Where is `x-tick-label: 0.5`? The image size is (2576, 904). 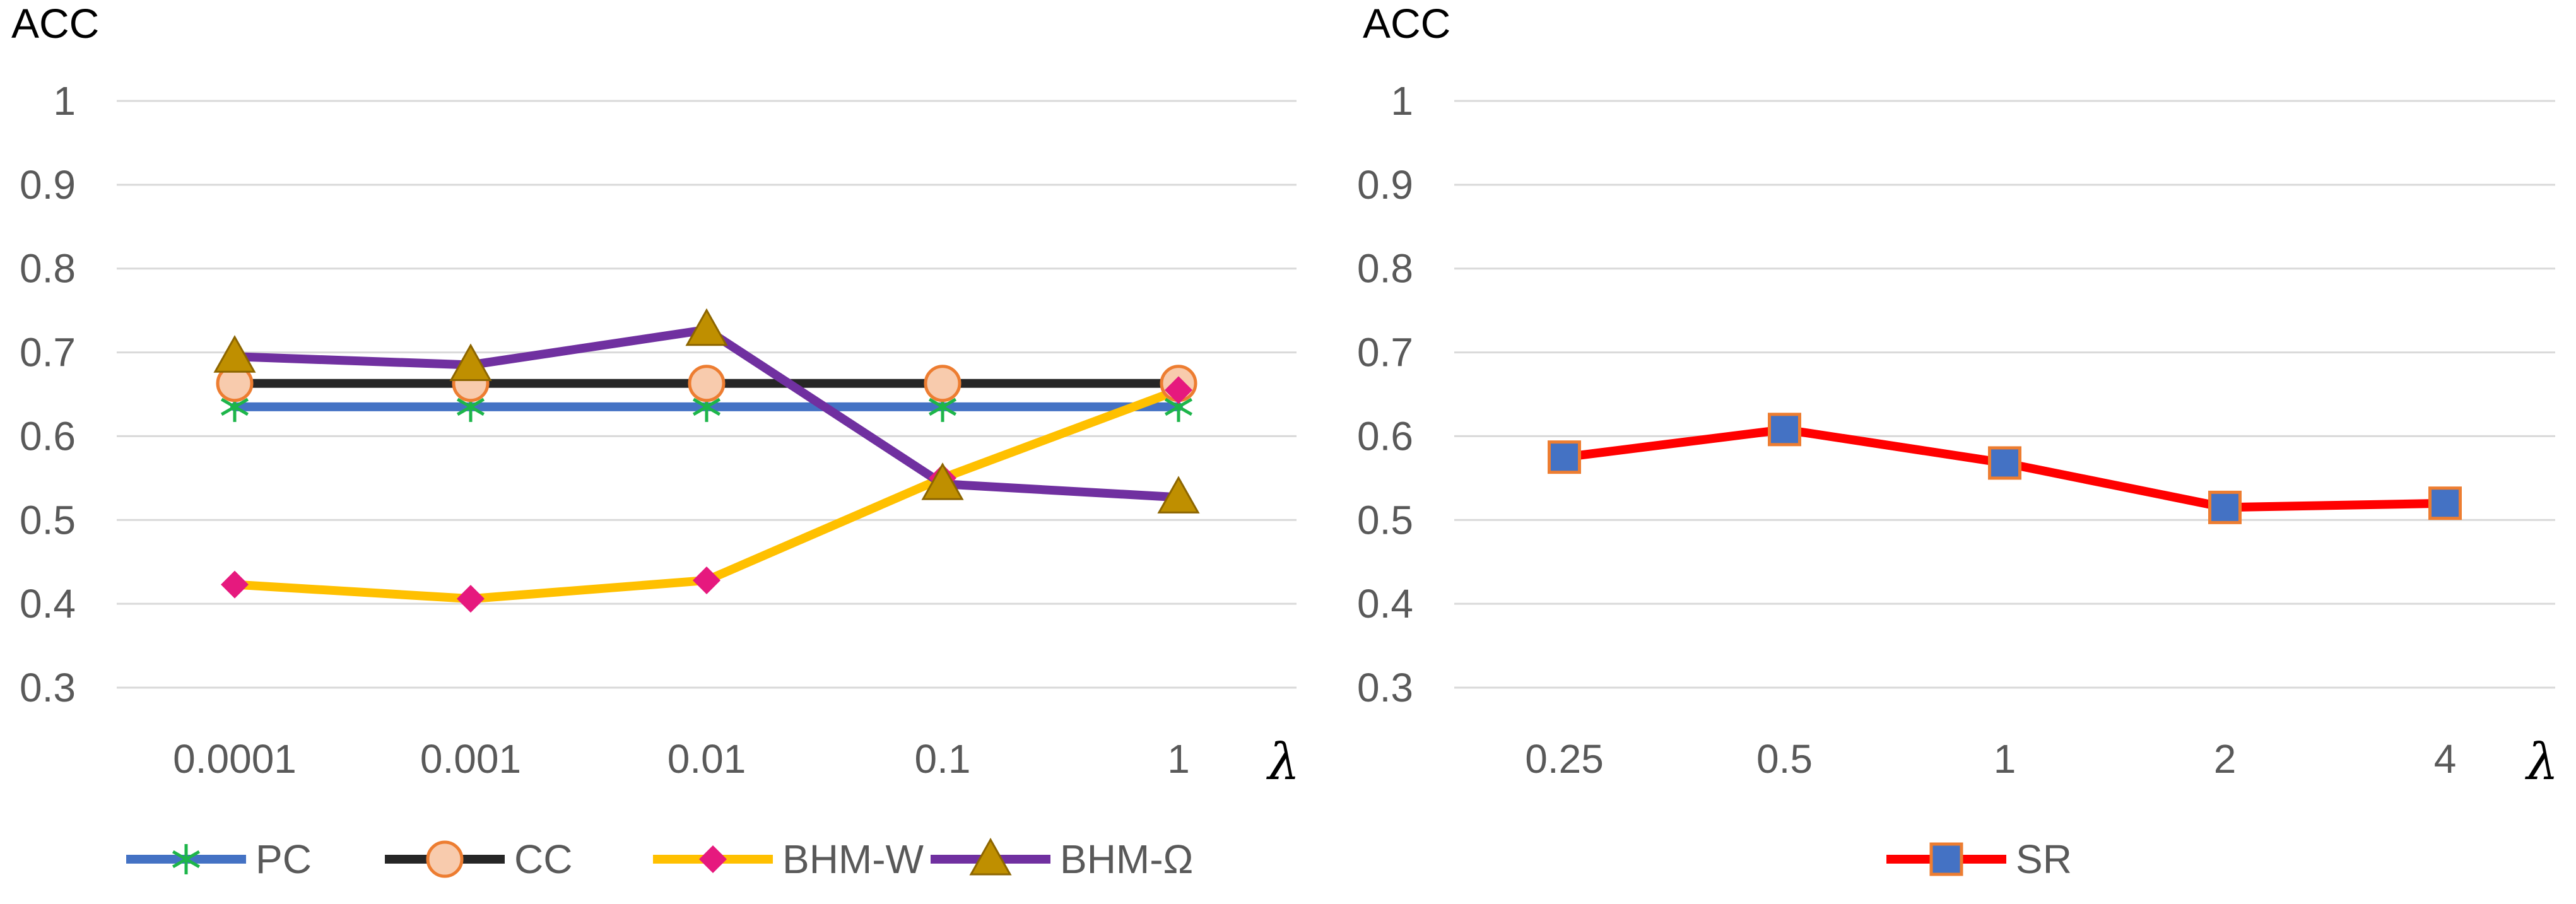
x-tick-label: 0.5 is located at coordinates (1784, 759).